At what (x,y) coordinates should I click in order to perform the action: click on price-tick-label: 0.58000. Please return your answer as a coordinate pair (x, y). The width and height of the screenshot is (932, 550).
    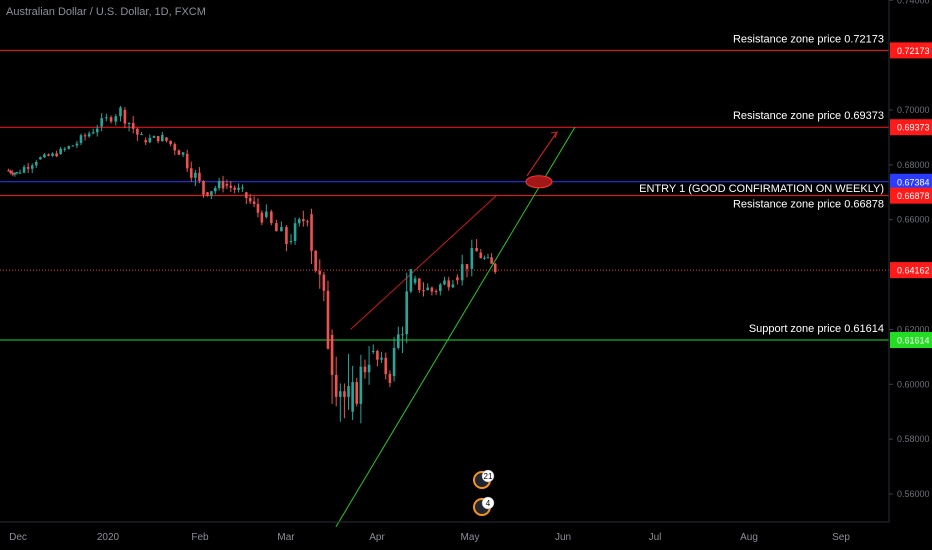
    Looking at the image, I should click on (913, 439).